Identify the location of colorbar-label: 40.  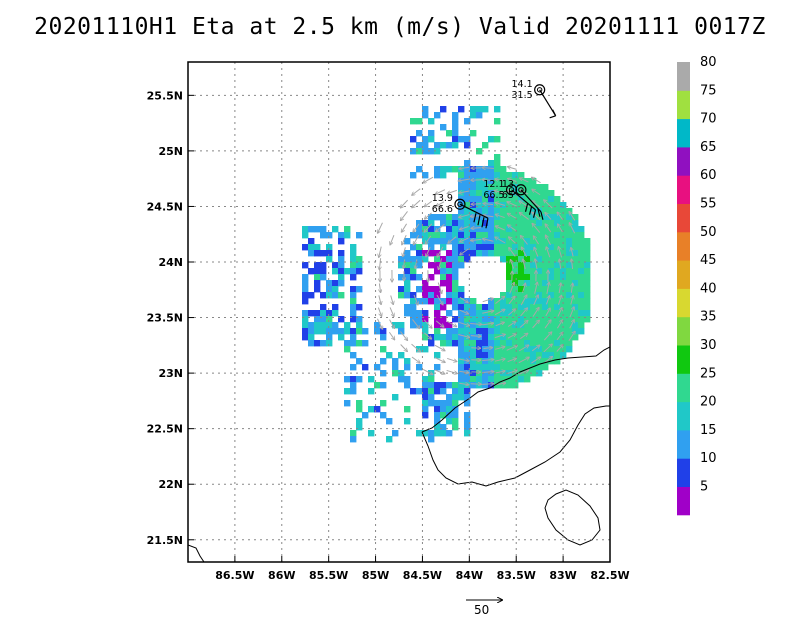
(708, 288).